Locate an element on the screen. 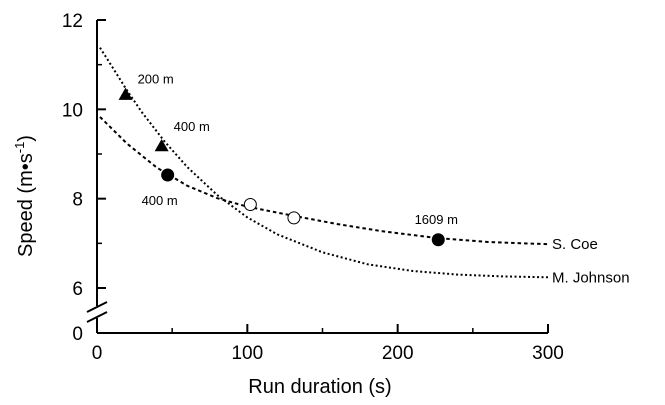 This screenshot has height=405, width=665. y-tick-label: 8 is located at coordinates (77, 200).